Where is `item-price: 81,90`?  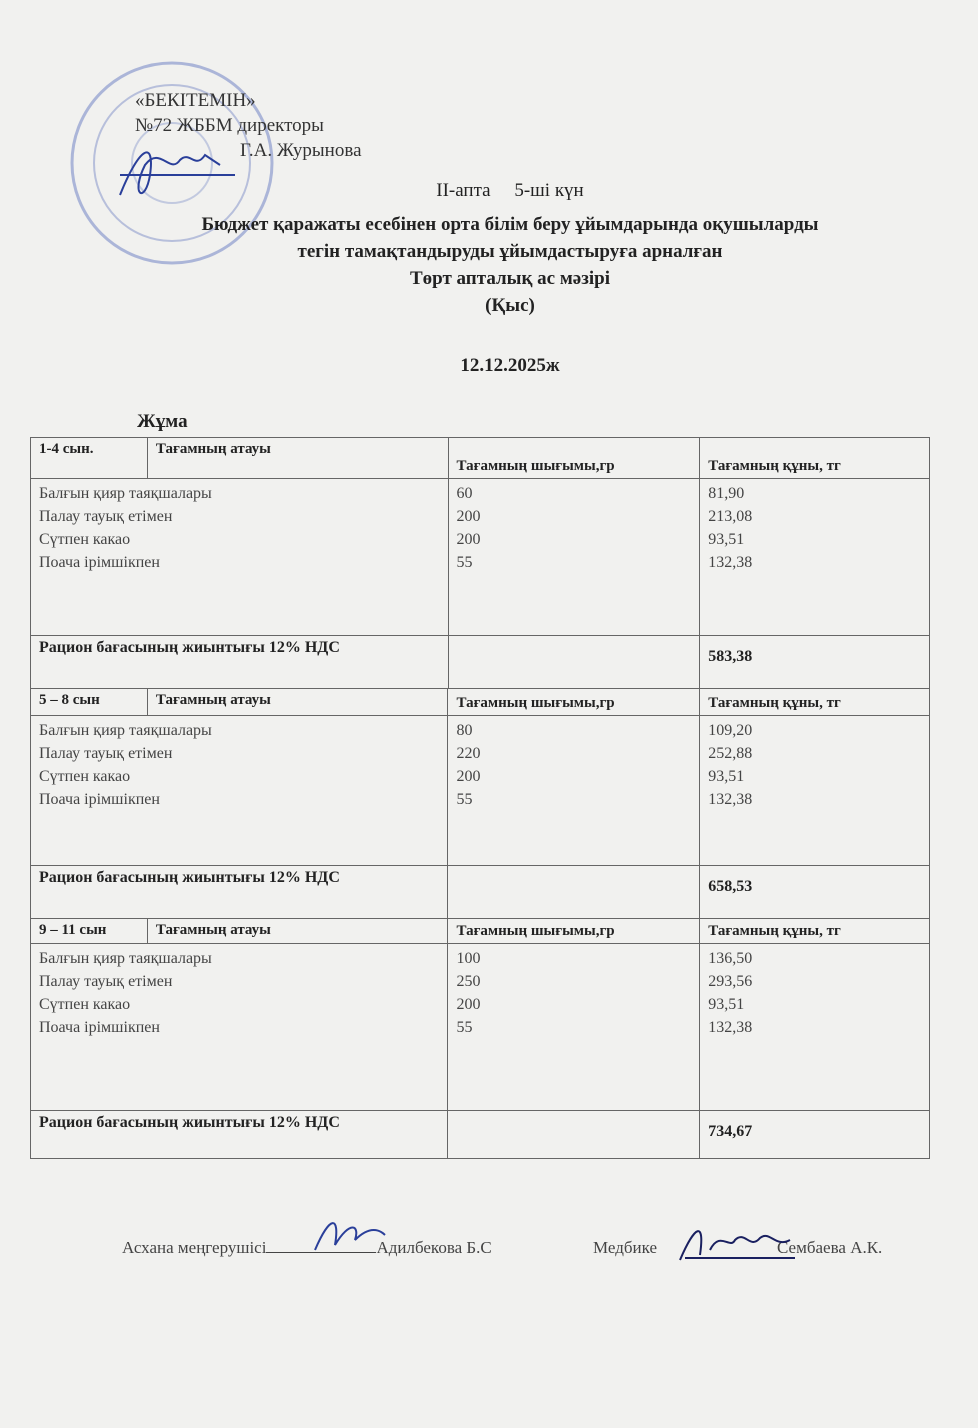 item-price: 81,90 is located at coordinates (726, 493).